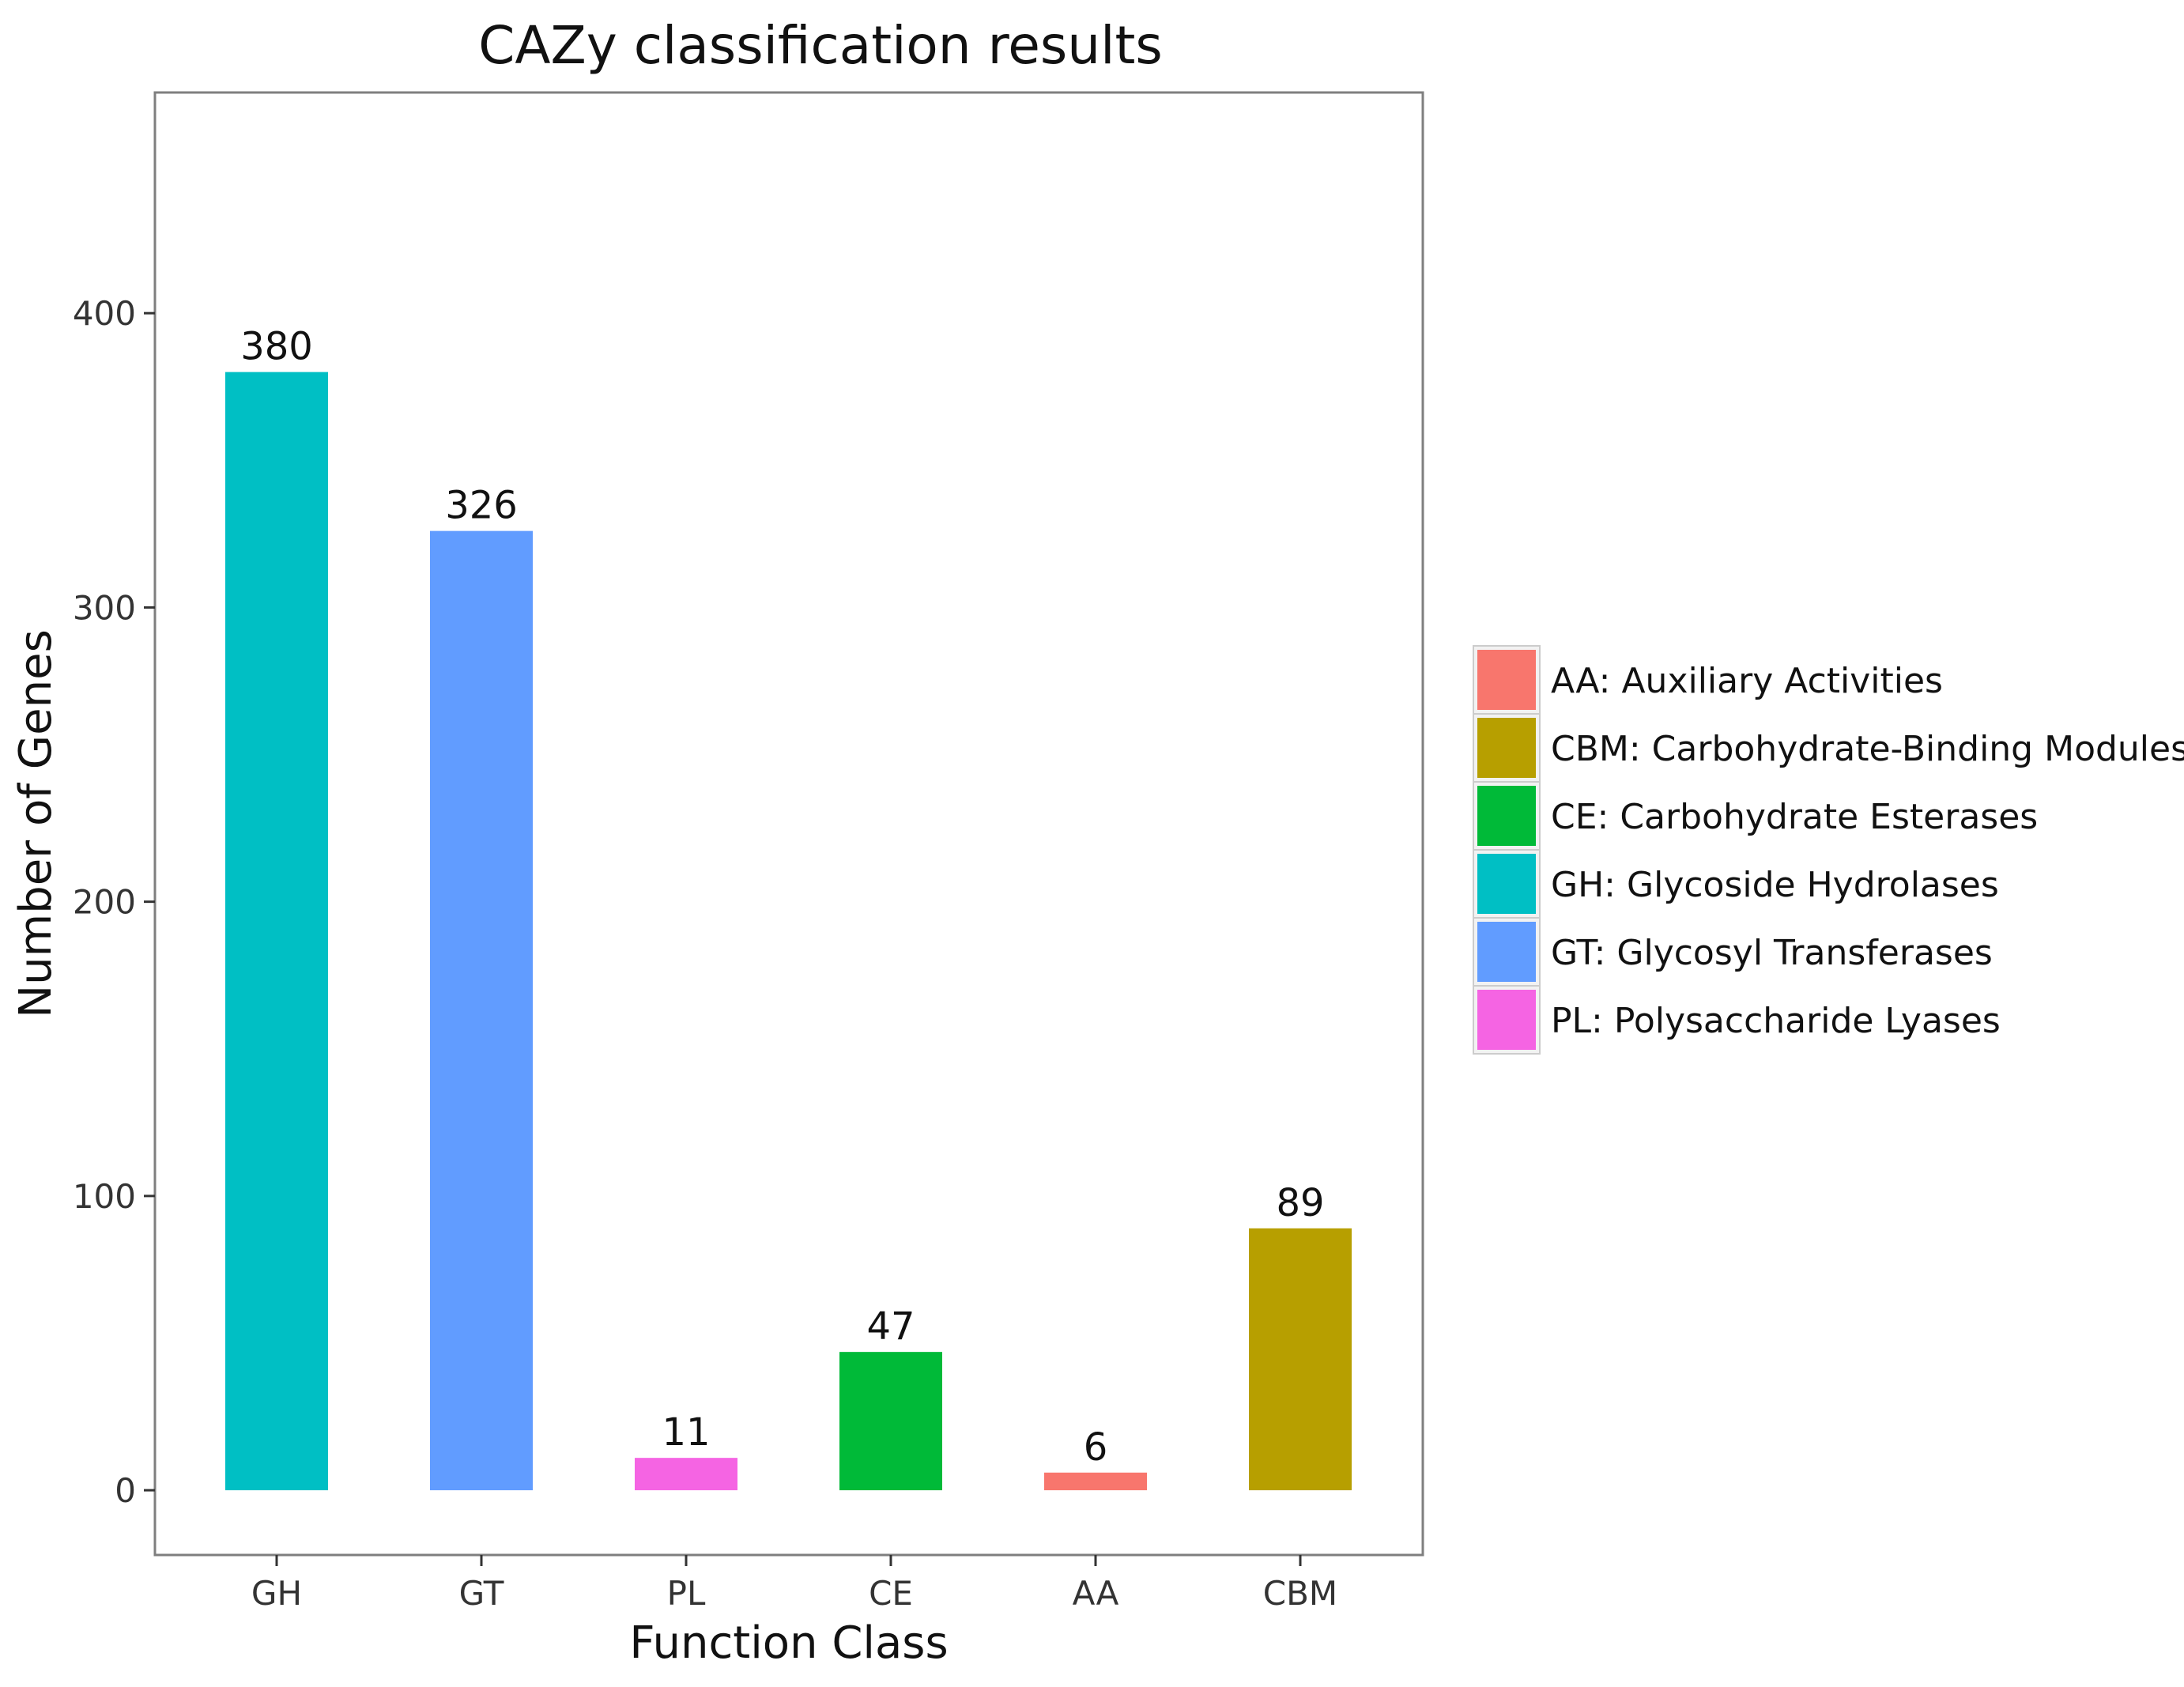  I want to click on legend-item-ce: CE: Carbohydrate Esterases, so click(1755, 816).